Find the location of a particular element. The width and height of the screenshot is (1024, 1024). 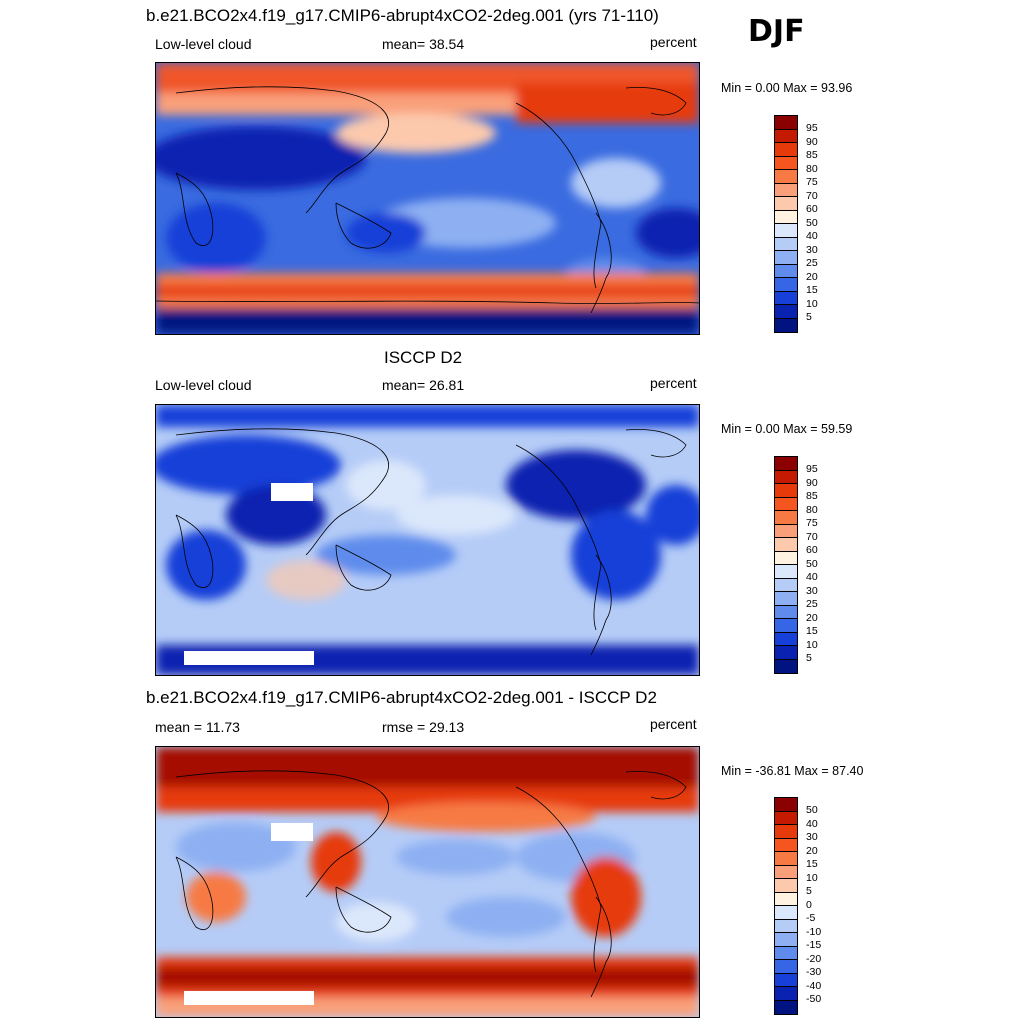

colorbar-tick-label: -15 is located at coordinates (814, 945).